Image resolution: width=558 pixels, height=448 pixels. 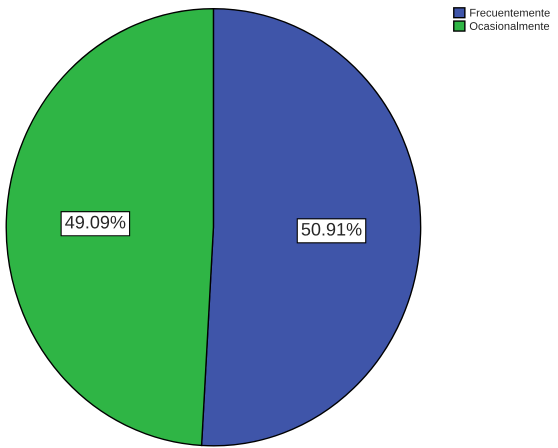 What do you see at coordinates (95, 222) in the screenshot?
I see `data-label: 49.09%` at bounding box center [95, 222].